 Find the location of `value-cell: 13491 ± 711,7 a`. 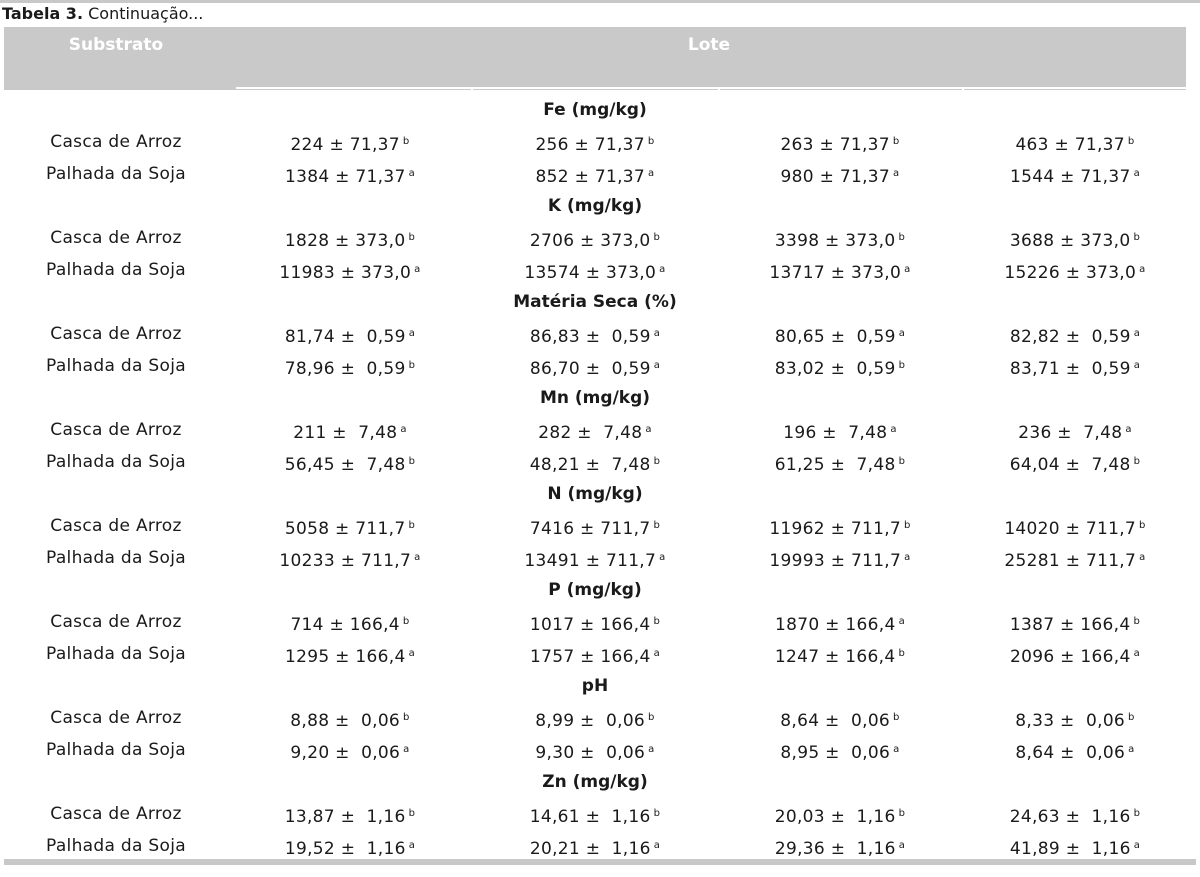

value-cell: 13491 ± 711,7 a is located at coordinates (594, 559).